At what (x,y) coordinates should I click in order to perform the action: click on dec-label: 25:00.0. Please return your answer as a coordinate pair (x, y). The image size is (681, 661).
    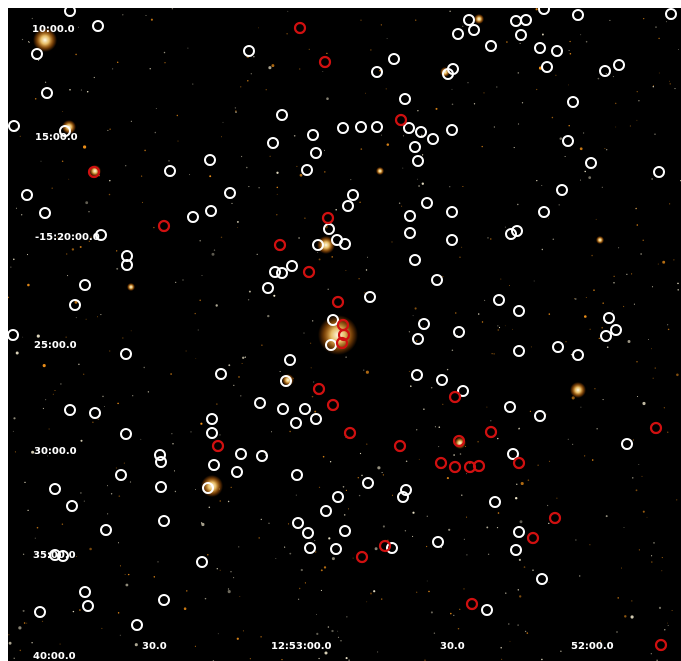
    Looking at the image, I should click on (55, 345).